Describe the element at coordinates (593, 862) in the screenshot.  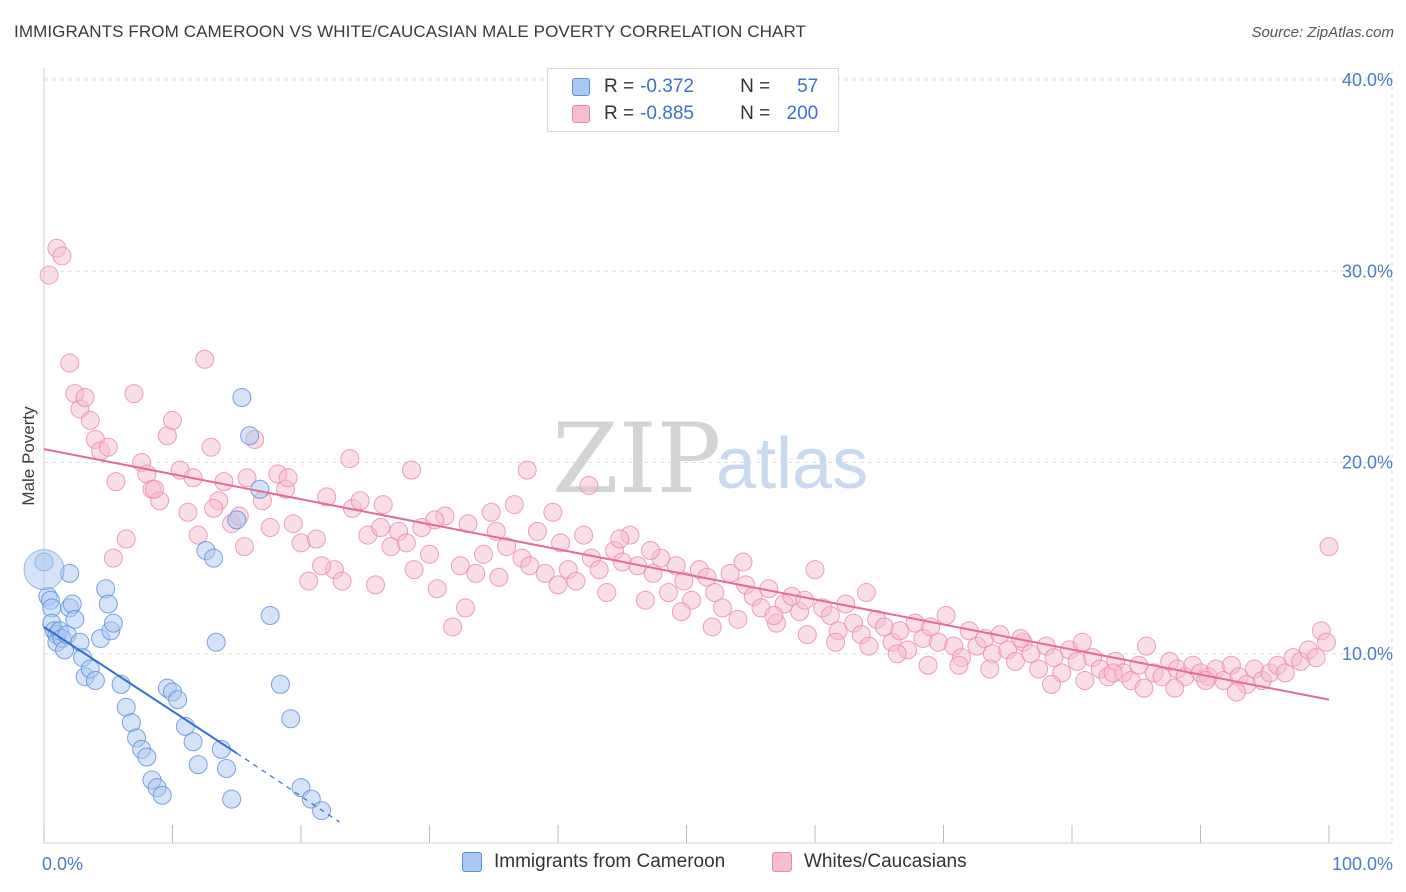
I see `legend-item-cameroon: Immigrants from Cameroon` at that location.